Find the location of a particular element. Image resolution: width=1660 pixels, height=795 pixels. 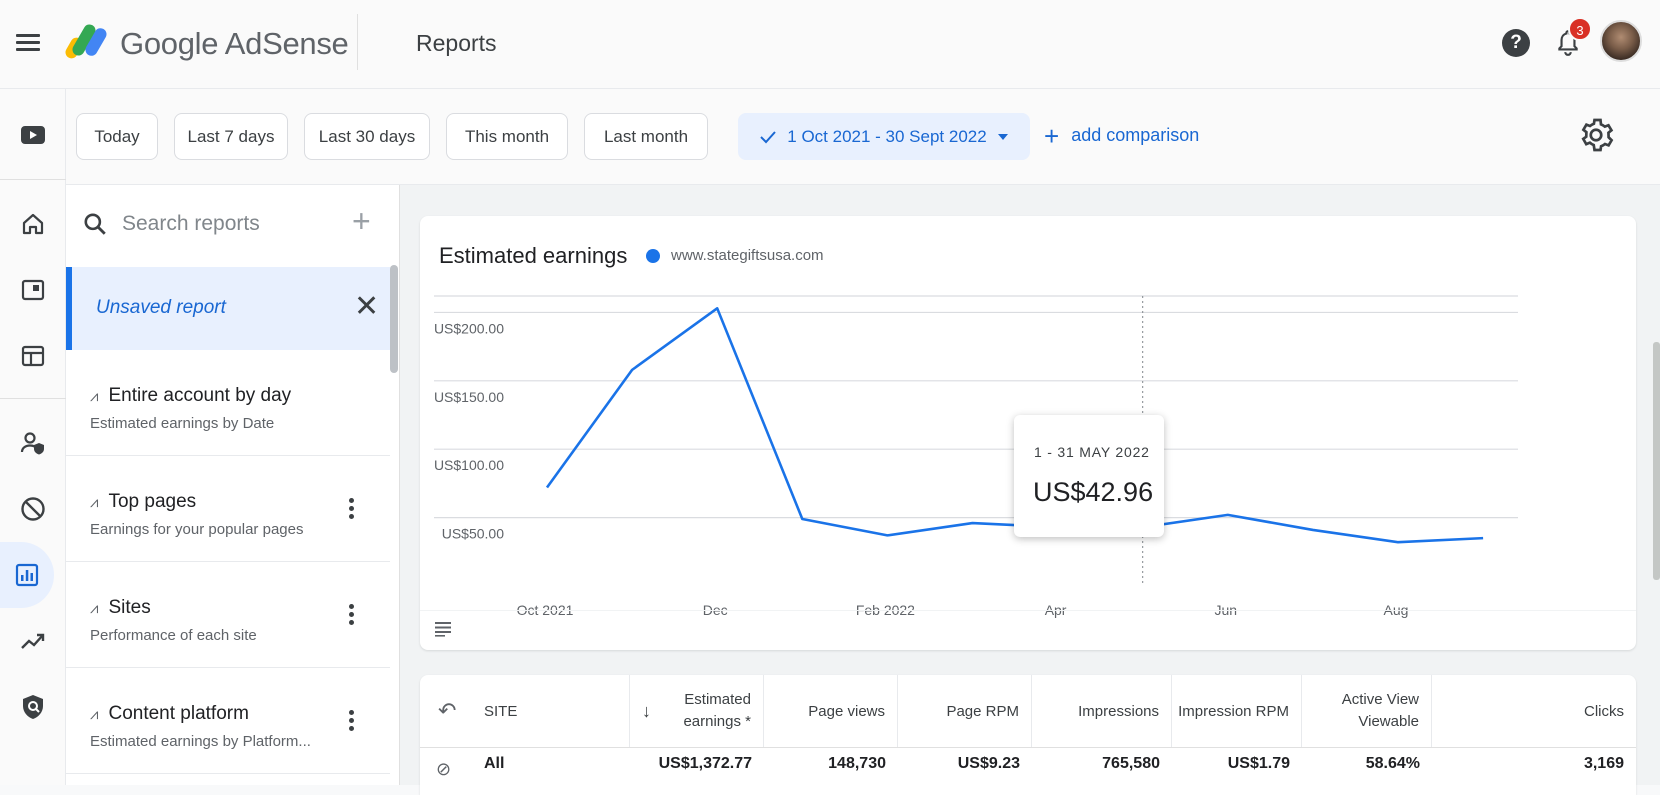

header-divider is located at coordinates (357, 42).